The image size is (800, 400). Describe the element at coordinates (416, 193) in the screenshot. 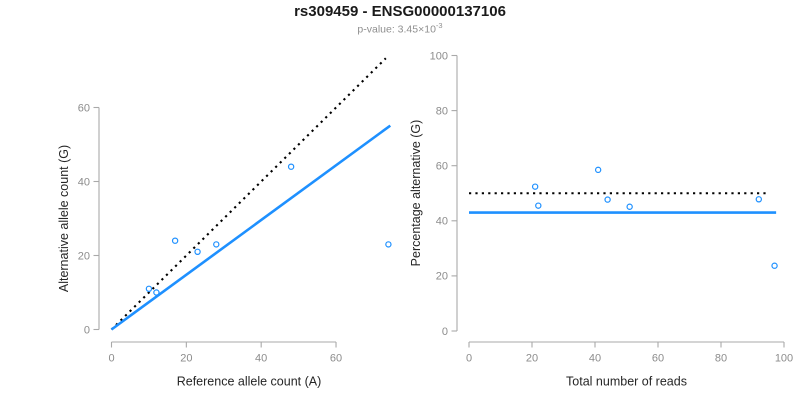

I see `right-y-axis-title: Percentage alternative (G)` at that location.